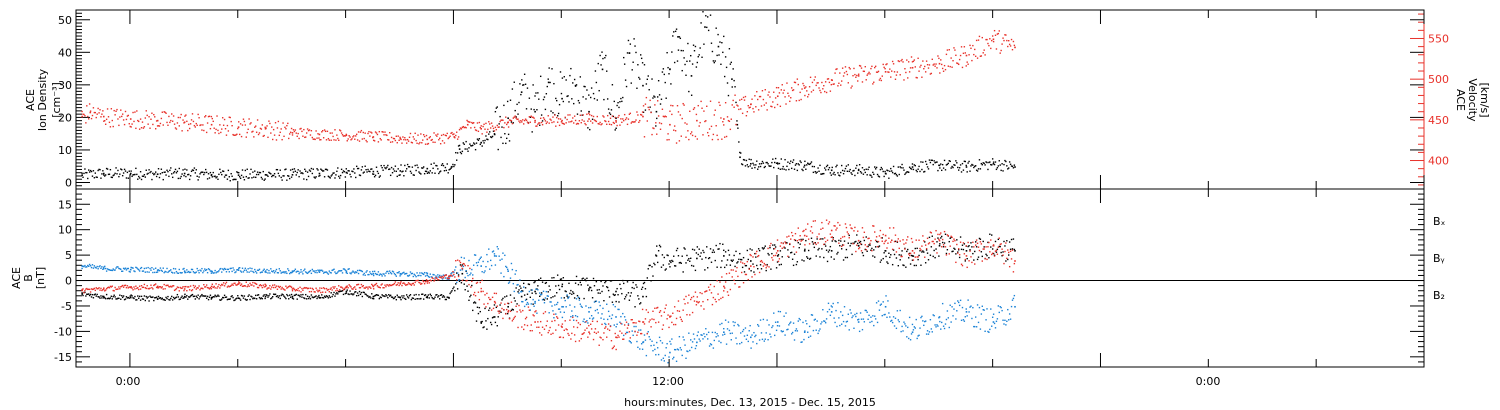 The width and height of the screenshot is (1500, 410). Describe the element at coordinates (1438, 38) in the screenshot. I see `velocity-tick-label: 550` at that location.